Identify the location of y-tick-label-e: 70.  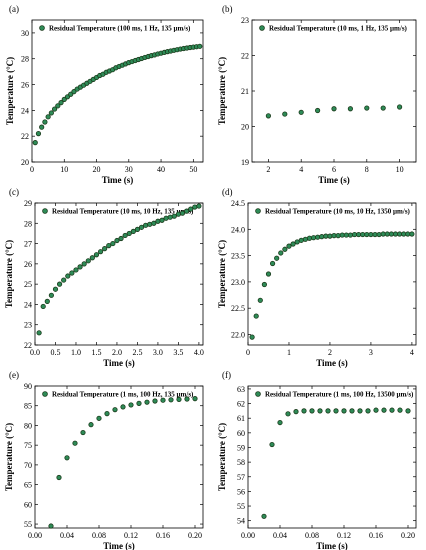
(28, 465).